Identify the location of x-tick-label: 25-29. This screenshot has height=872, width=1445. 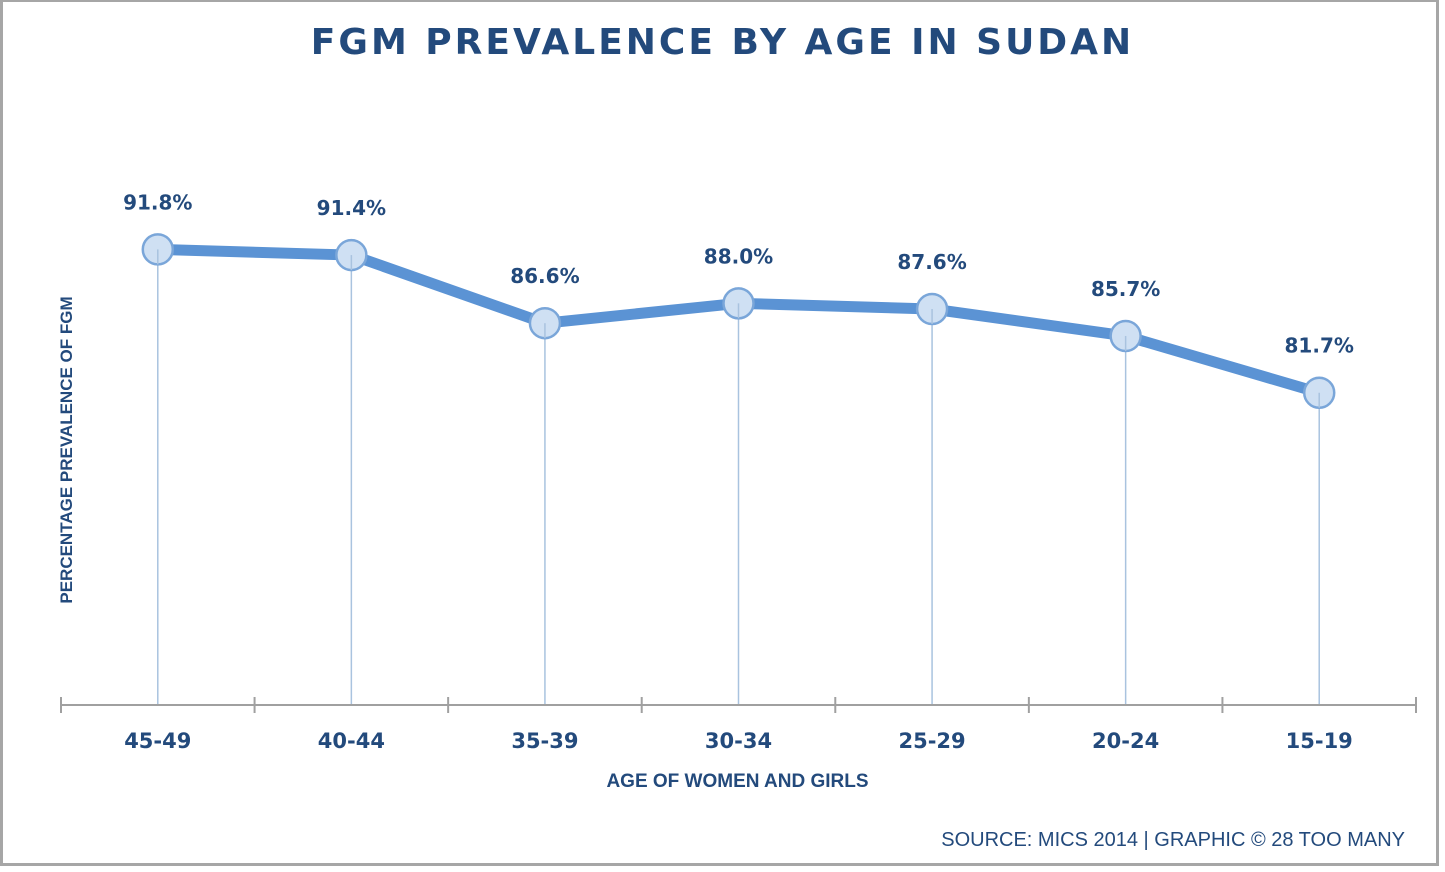
(931, 741).